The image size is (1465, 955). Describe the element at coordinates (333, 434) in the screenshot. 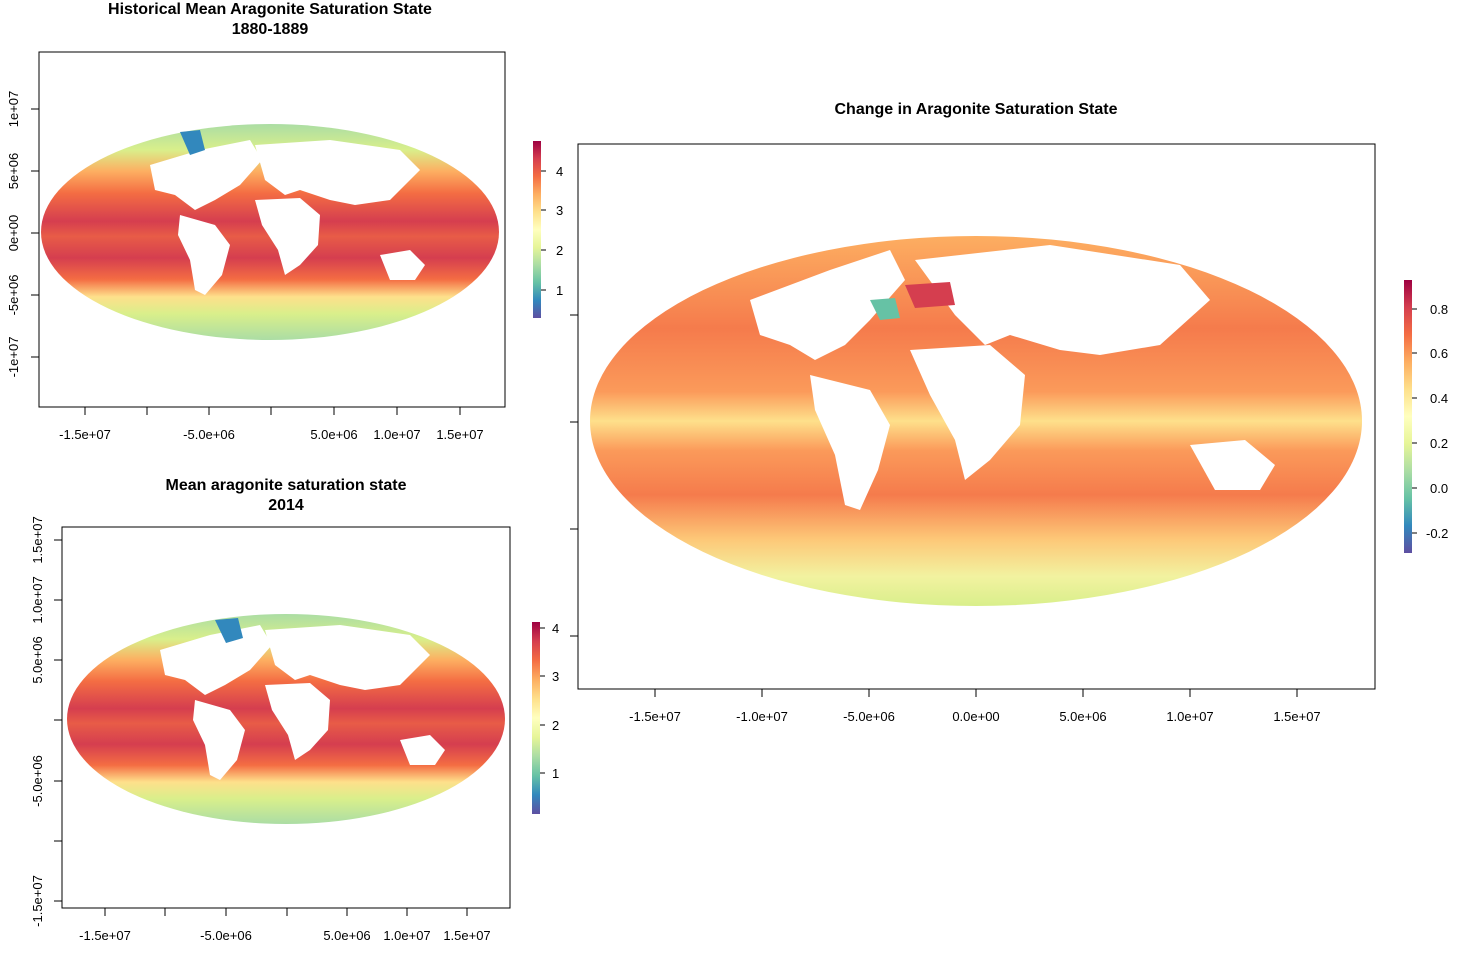

I see `historical-x-tick: 5.0e+06` at that location.